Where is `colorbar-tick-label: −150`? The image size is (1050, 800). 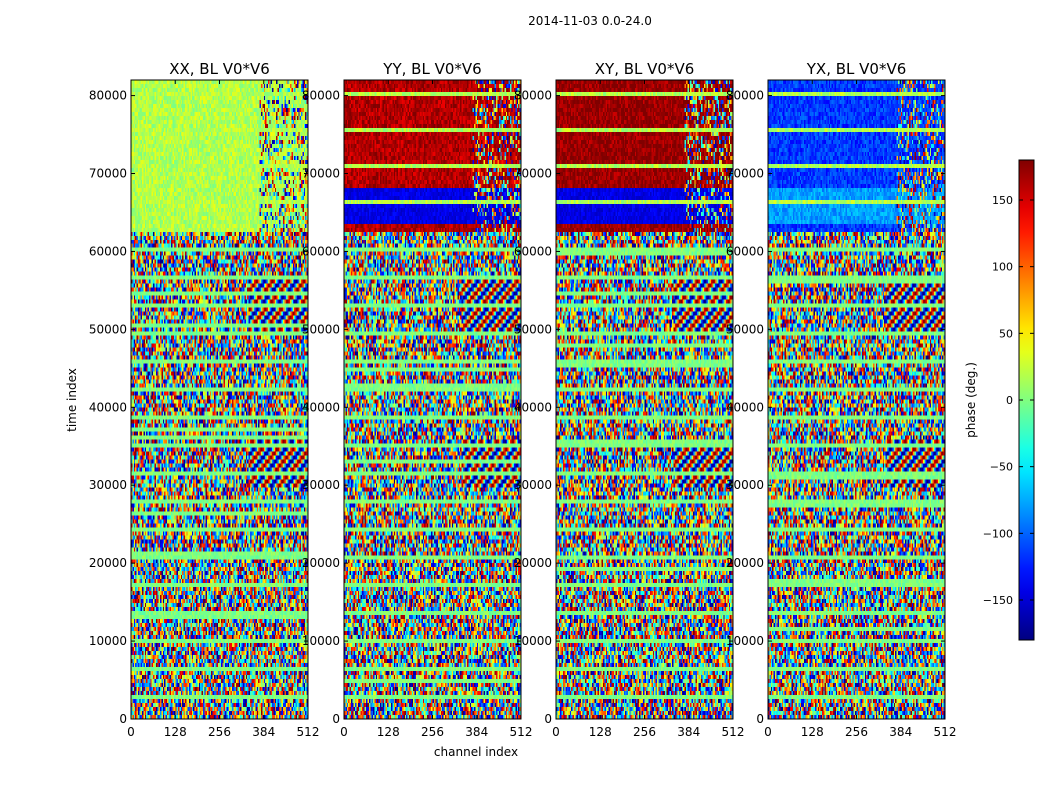 colorbar-tick-label: −150 is located at coordinates (998, 600).